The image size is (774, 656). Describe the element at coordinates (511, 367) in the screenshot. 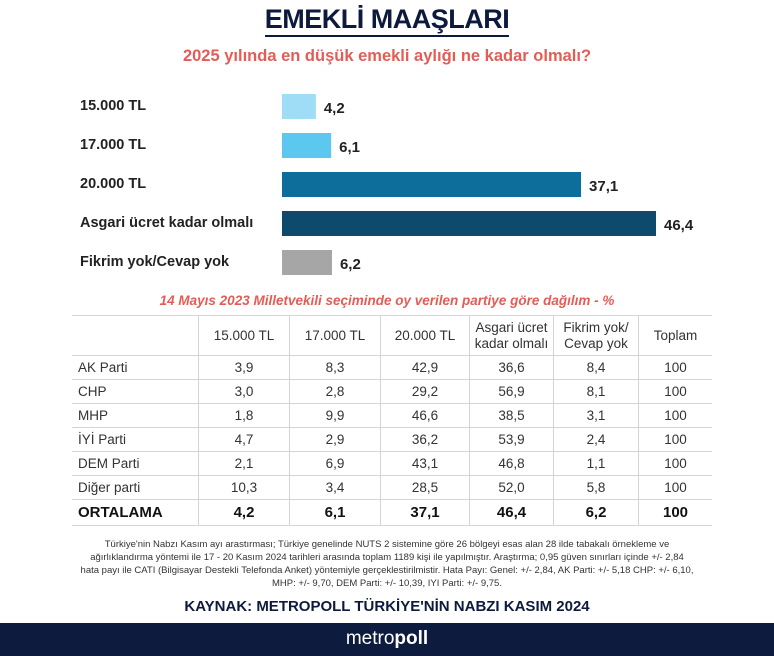

I see `table-cell: 36,6` at that location.